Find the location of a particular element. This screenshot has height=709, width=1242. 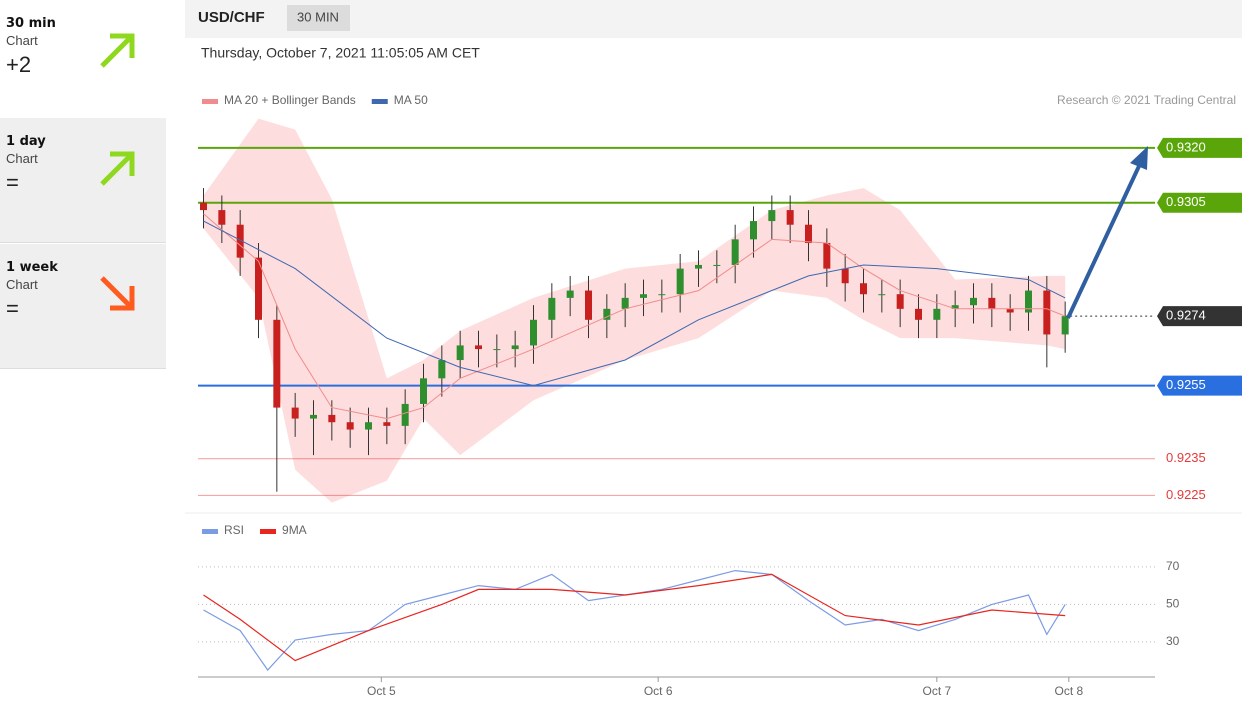

level-label: 0.9235 is located at coordinates (1186, 457).